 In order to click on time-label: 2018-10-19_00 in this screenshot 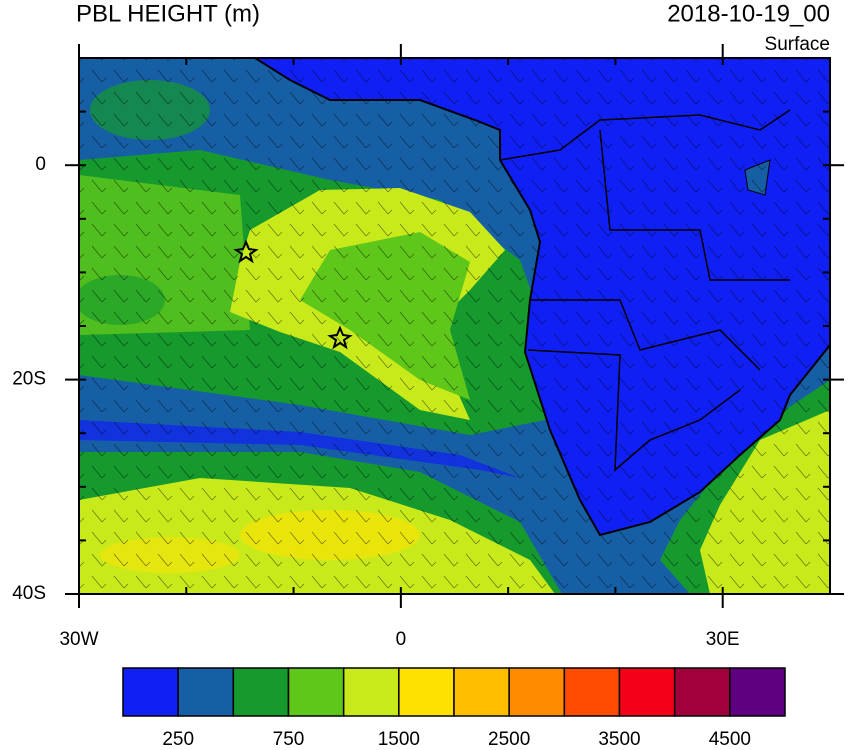, I will do `click(748, 13)`.